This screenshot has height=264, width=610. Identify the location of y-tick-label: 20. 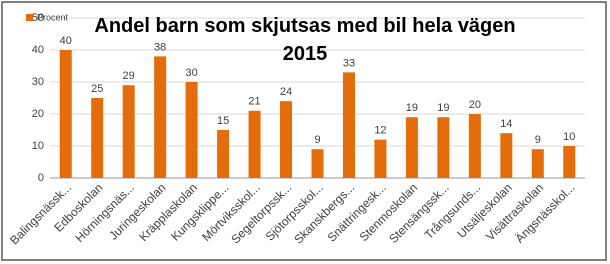
(38, 114).